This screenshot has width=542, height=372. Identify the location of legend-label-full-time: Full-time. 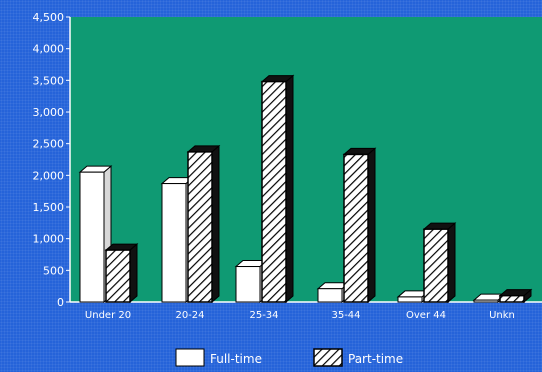
(236, 359).